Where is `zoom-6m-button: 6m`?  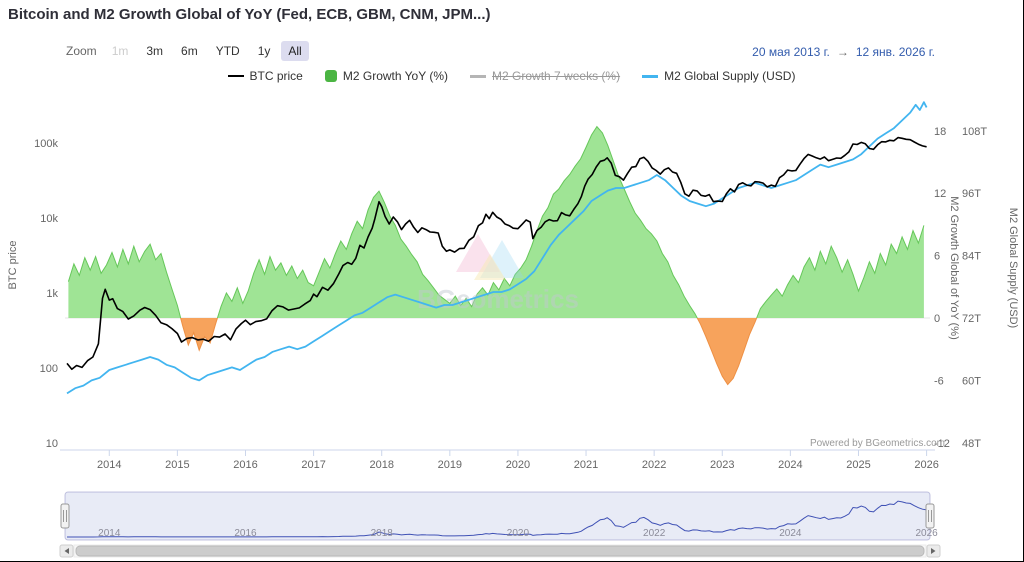
zoom-6m-button: 6m is located at coordinates (189, 51).